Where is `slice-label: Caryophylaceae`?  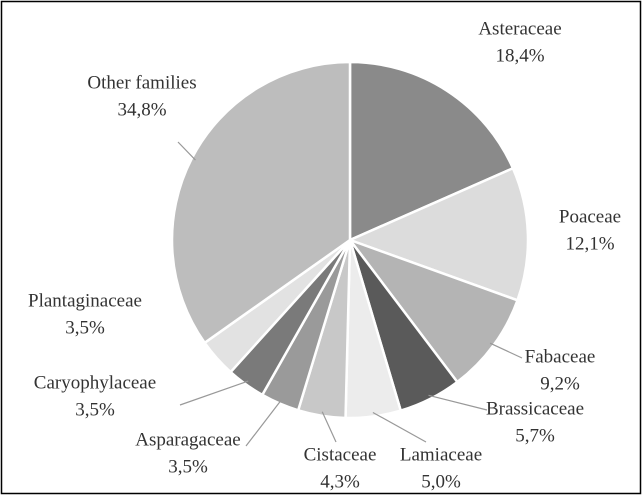 slice-label: Caryophylaceae is located at coordinates (95, 382).